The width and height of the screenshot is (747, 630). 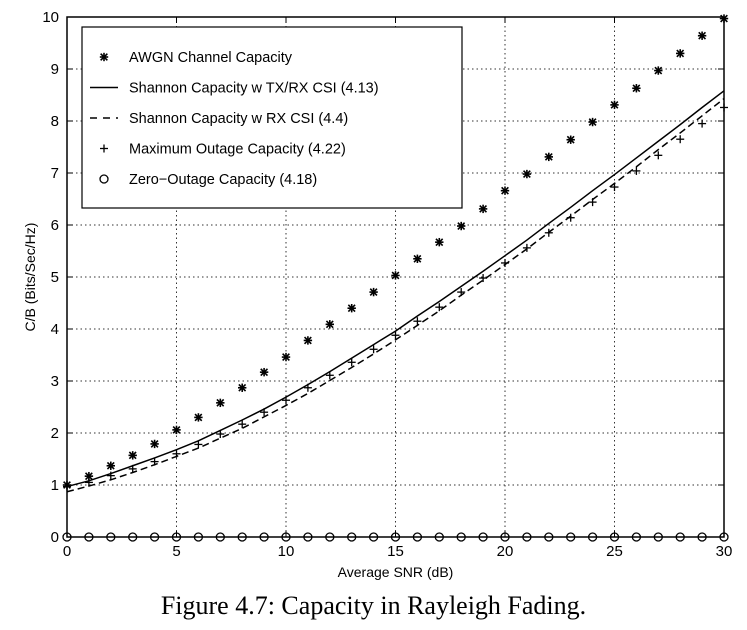 What do you see at coordinates (286, 551) in the screenshot?
I see `x-tick-label: 10` at bounding box center [286, 551].